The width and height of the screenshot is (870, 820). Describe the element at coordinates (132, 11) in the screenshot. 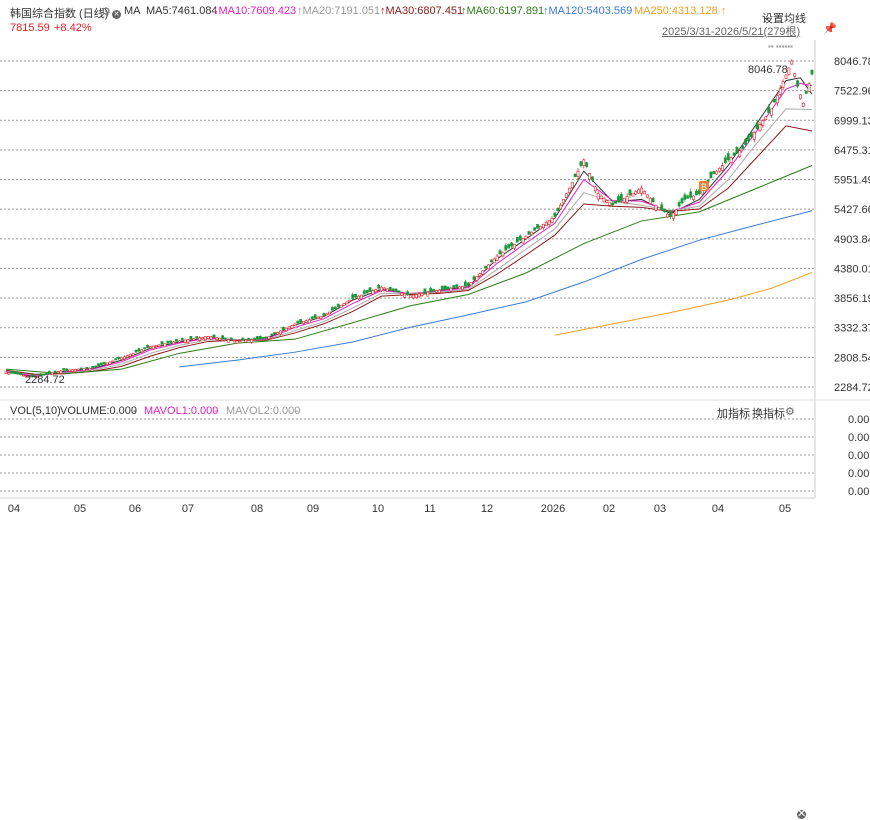

I see `ma-label: MA` at that location.